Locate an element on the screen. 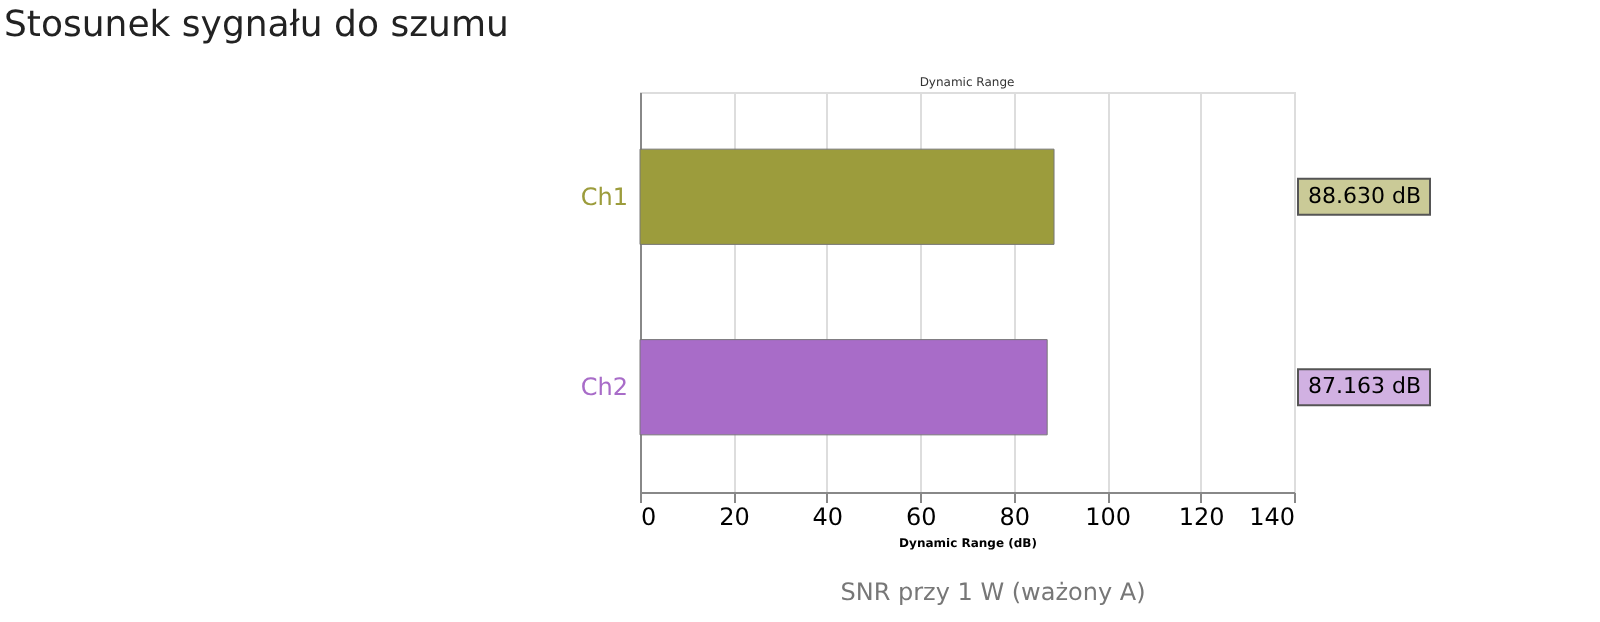  y-tick-label: Ch2 is located at coordinates (604, 387).